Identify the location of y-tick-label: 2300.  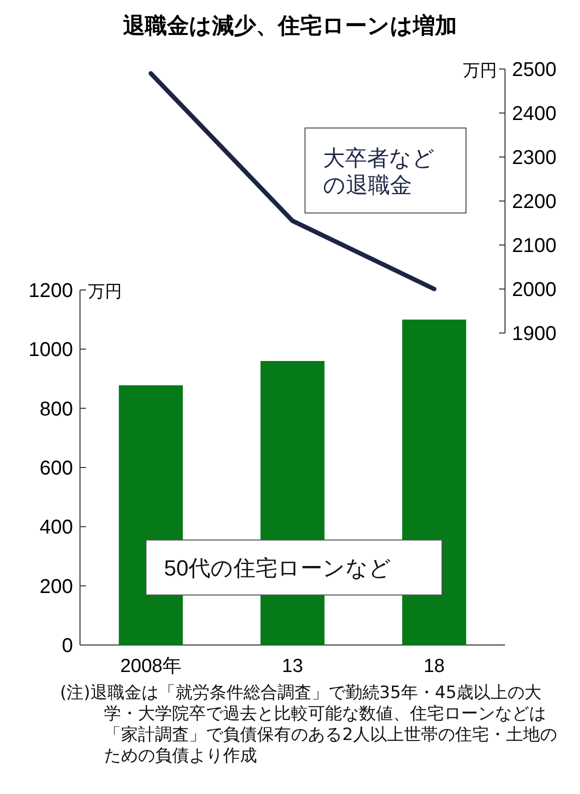
(534, 158).